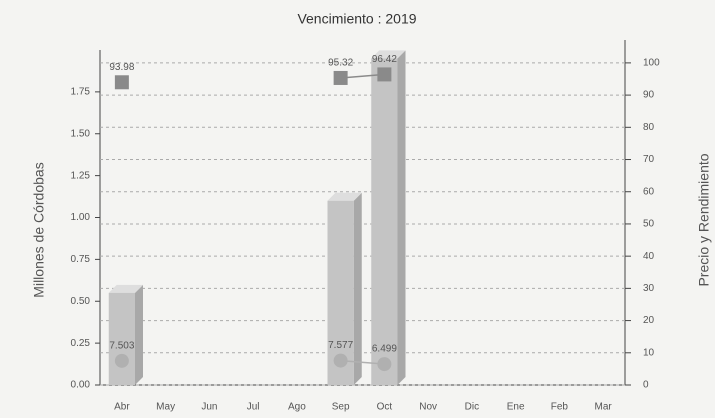 Image resolution: width=715 pixels, height=418 pixels. I want to click on data-label: 6.499, so click(384, 349).